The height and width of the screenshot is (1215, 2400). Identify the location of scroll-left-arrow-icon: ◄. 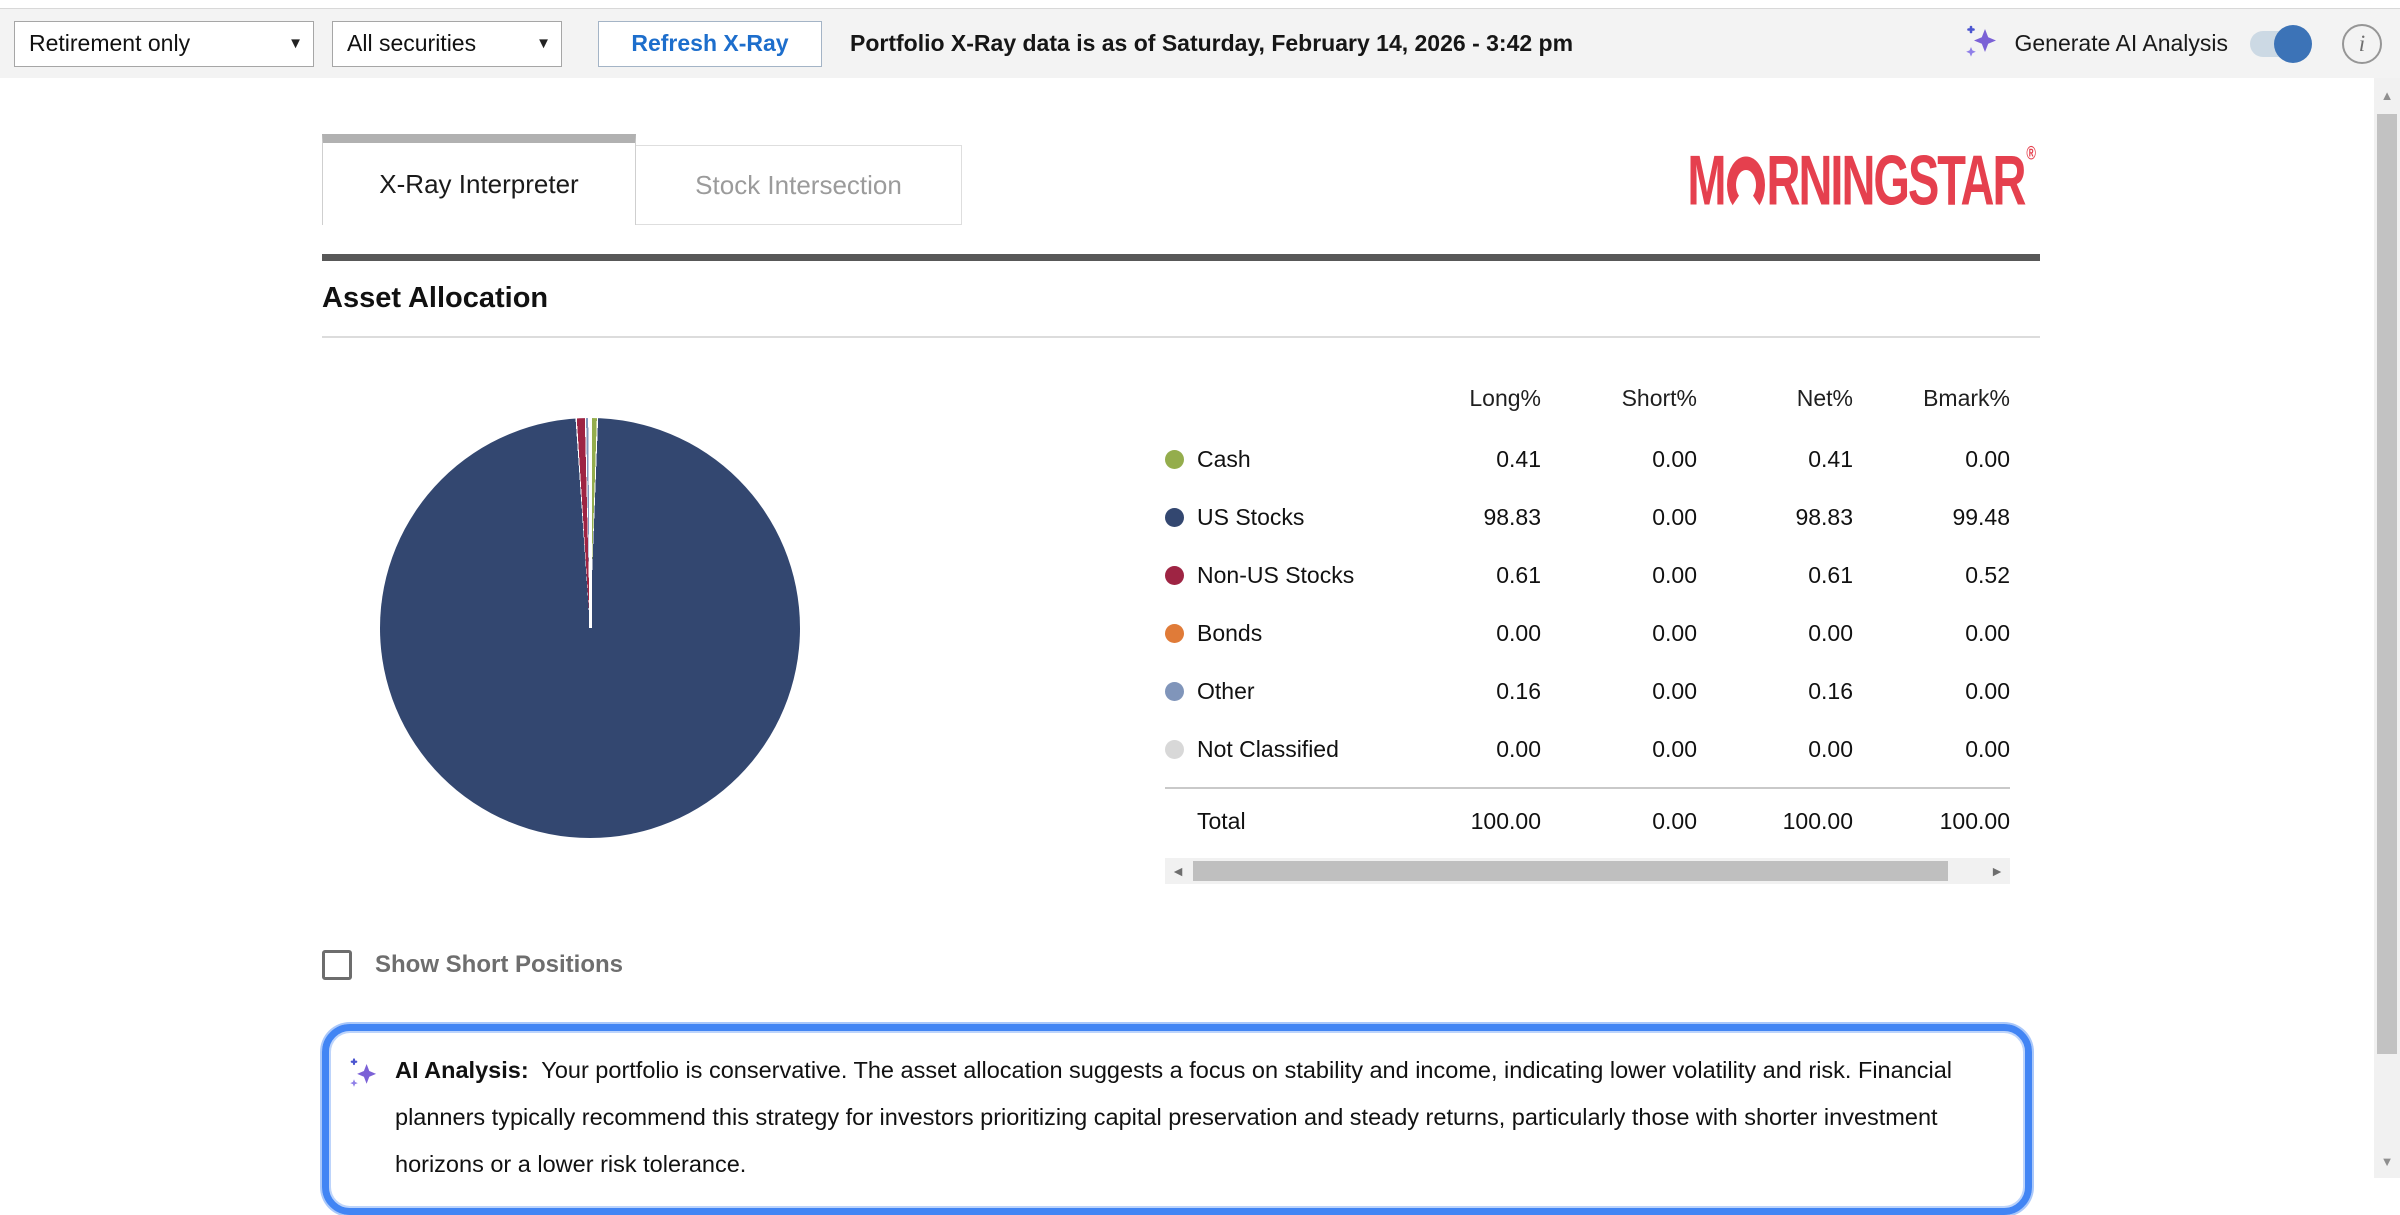
(1178, 871).